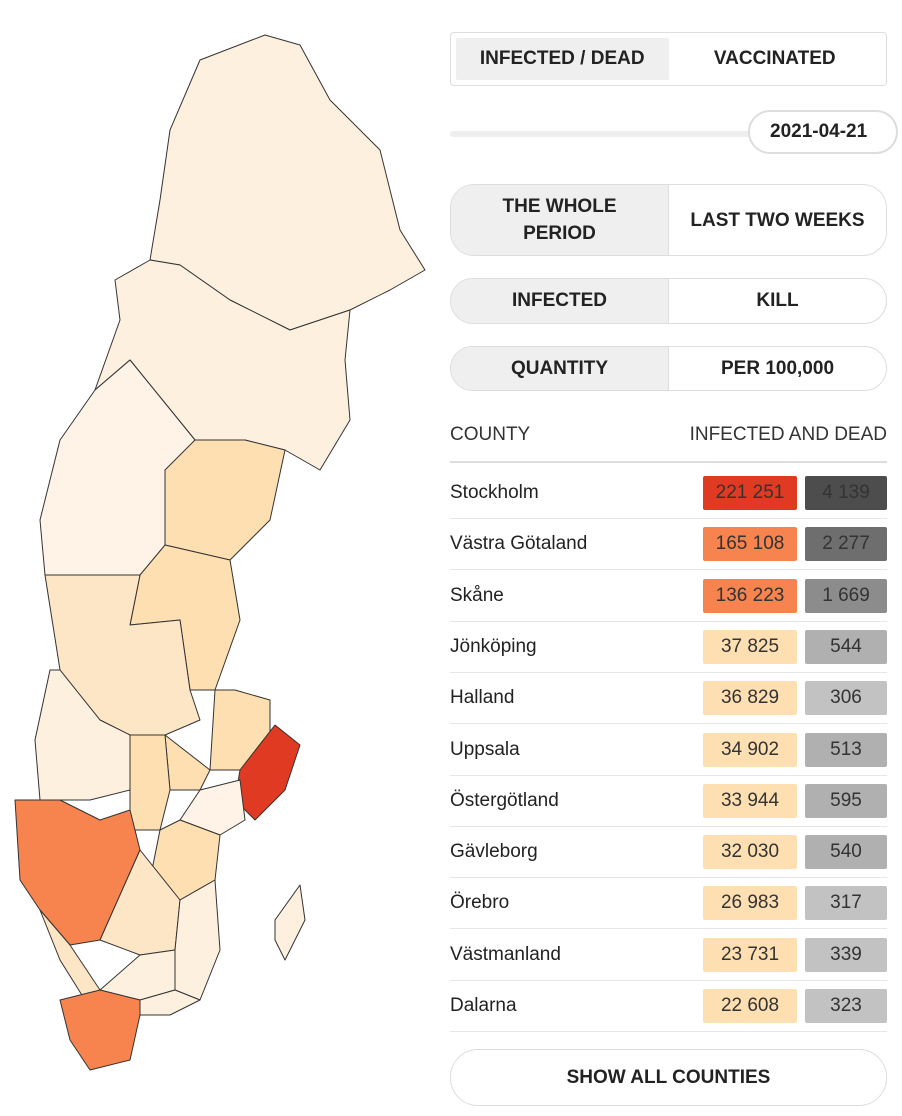  What do you see at coordinates (494, 492) in the screenshot?
I see `county-name: Stockholm` at bounding box center [494, 492].